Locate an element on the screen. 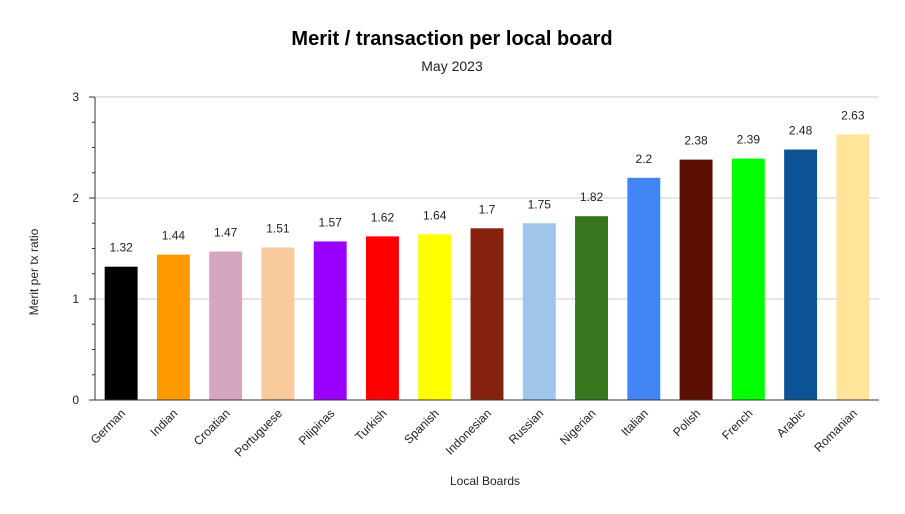 This screenshot has height=514, width=905. data-label-croatian: 1.47 is located at coordinates (226, 233).